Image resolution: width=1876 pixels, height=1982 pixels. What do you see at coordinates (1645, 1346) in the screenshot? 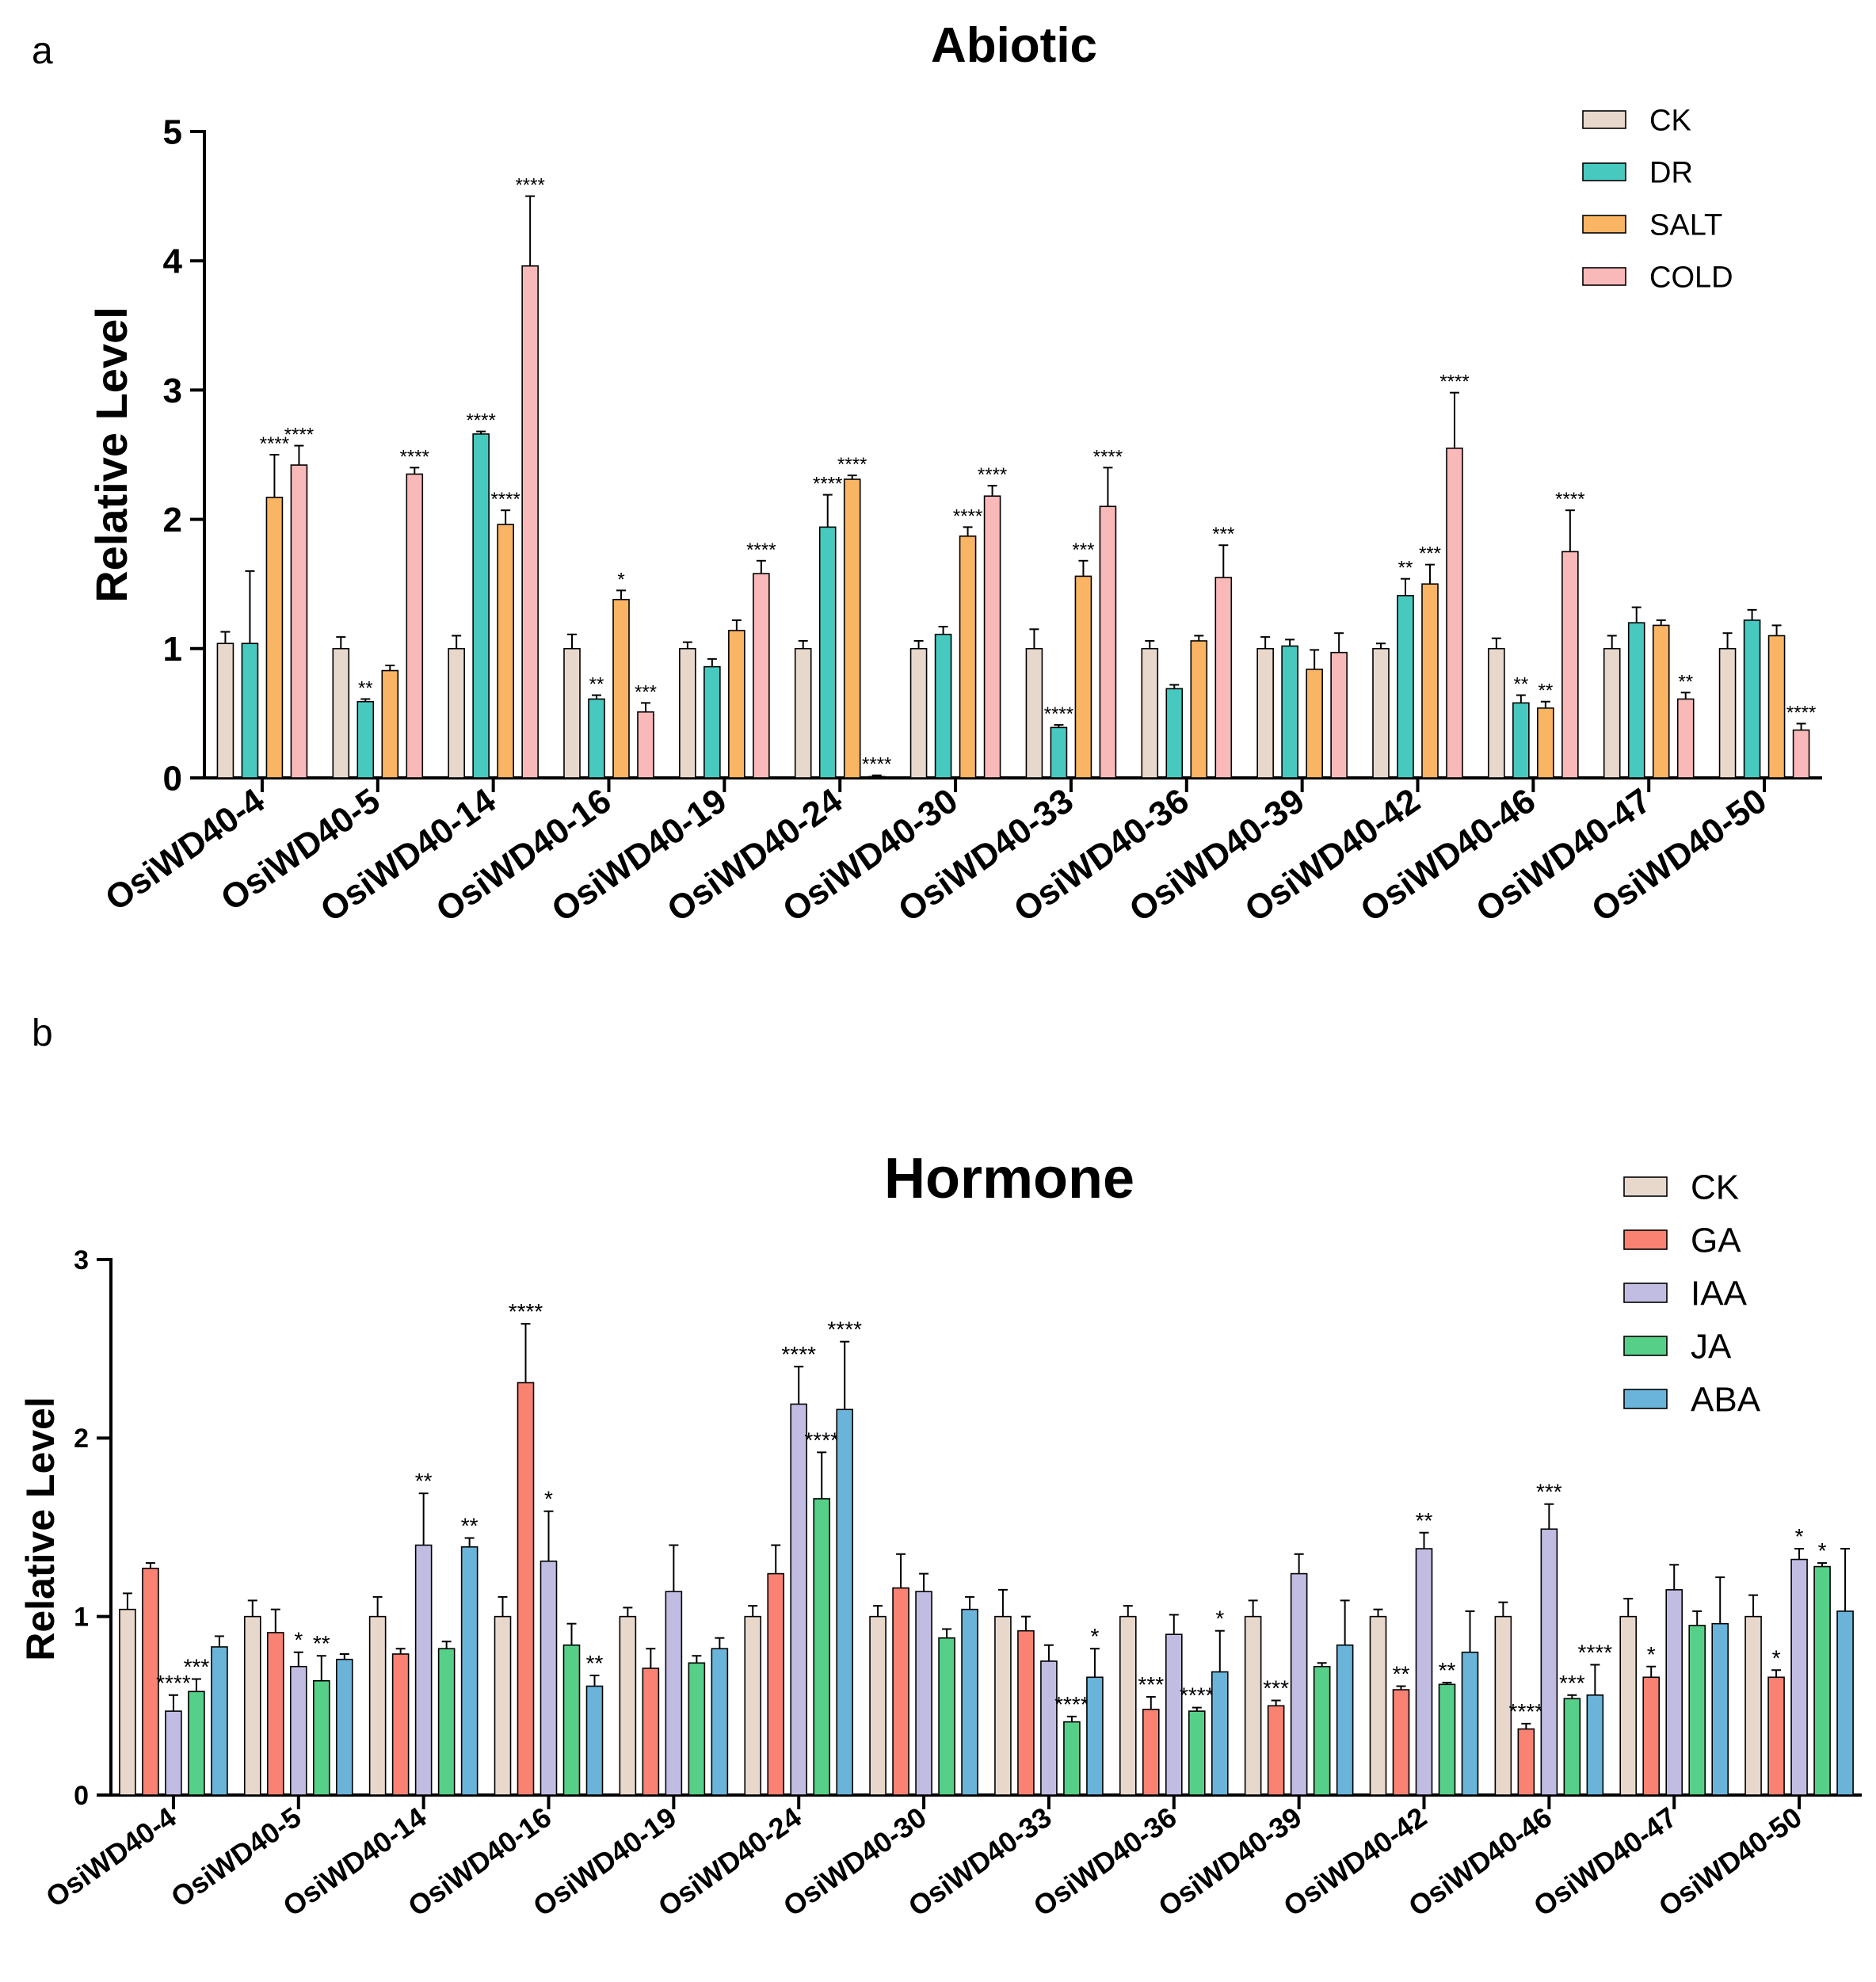
I see `legend-swatch-ja` at bounding box center [1645, 1346].